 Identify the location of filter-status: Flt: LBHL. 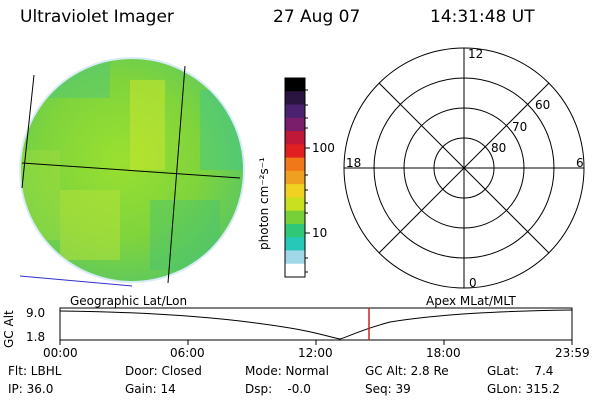
(35, 371).